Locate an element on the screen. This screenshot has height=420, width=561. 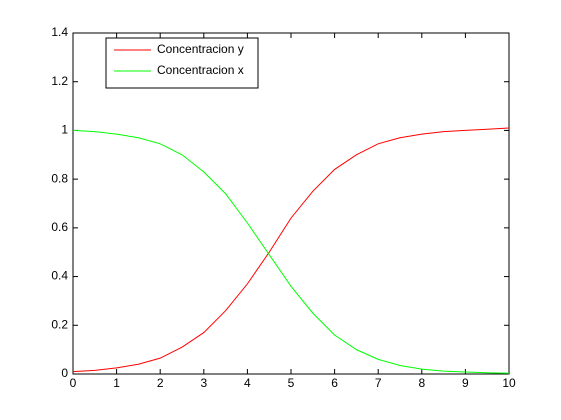
x-tick-label: 0 is located at coordinates (73, 383).